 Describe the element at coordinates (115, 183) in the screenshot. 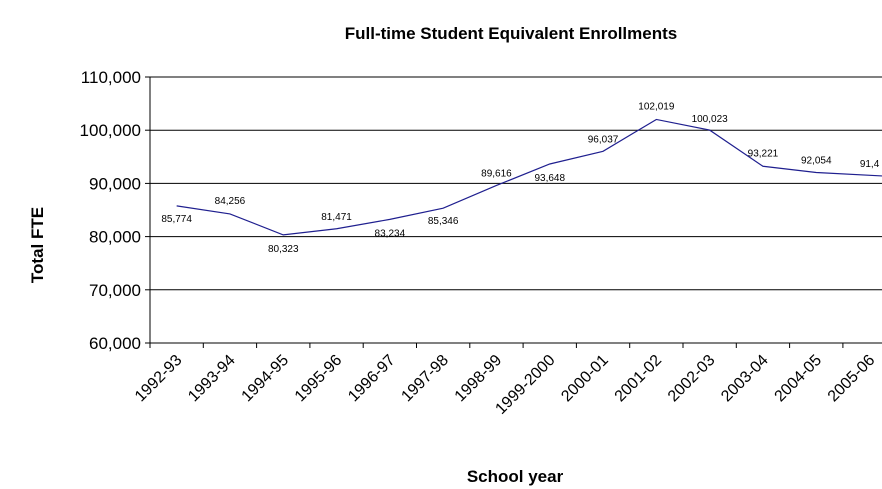

I see `y-tick-label: 90,000` at that location.